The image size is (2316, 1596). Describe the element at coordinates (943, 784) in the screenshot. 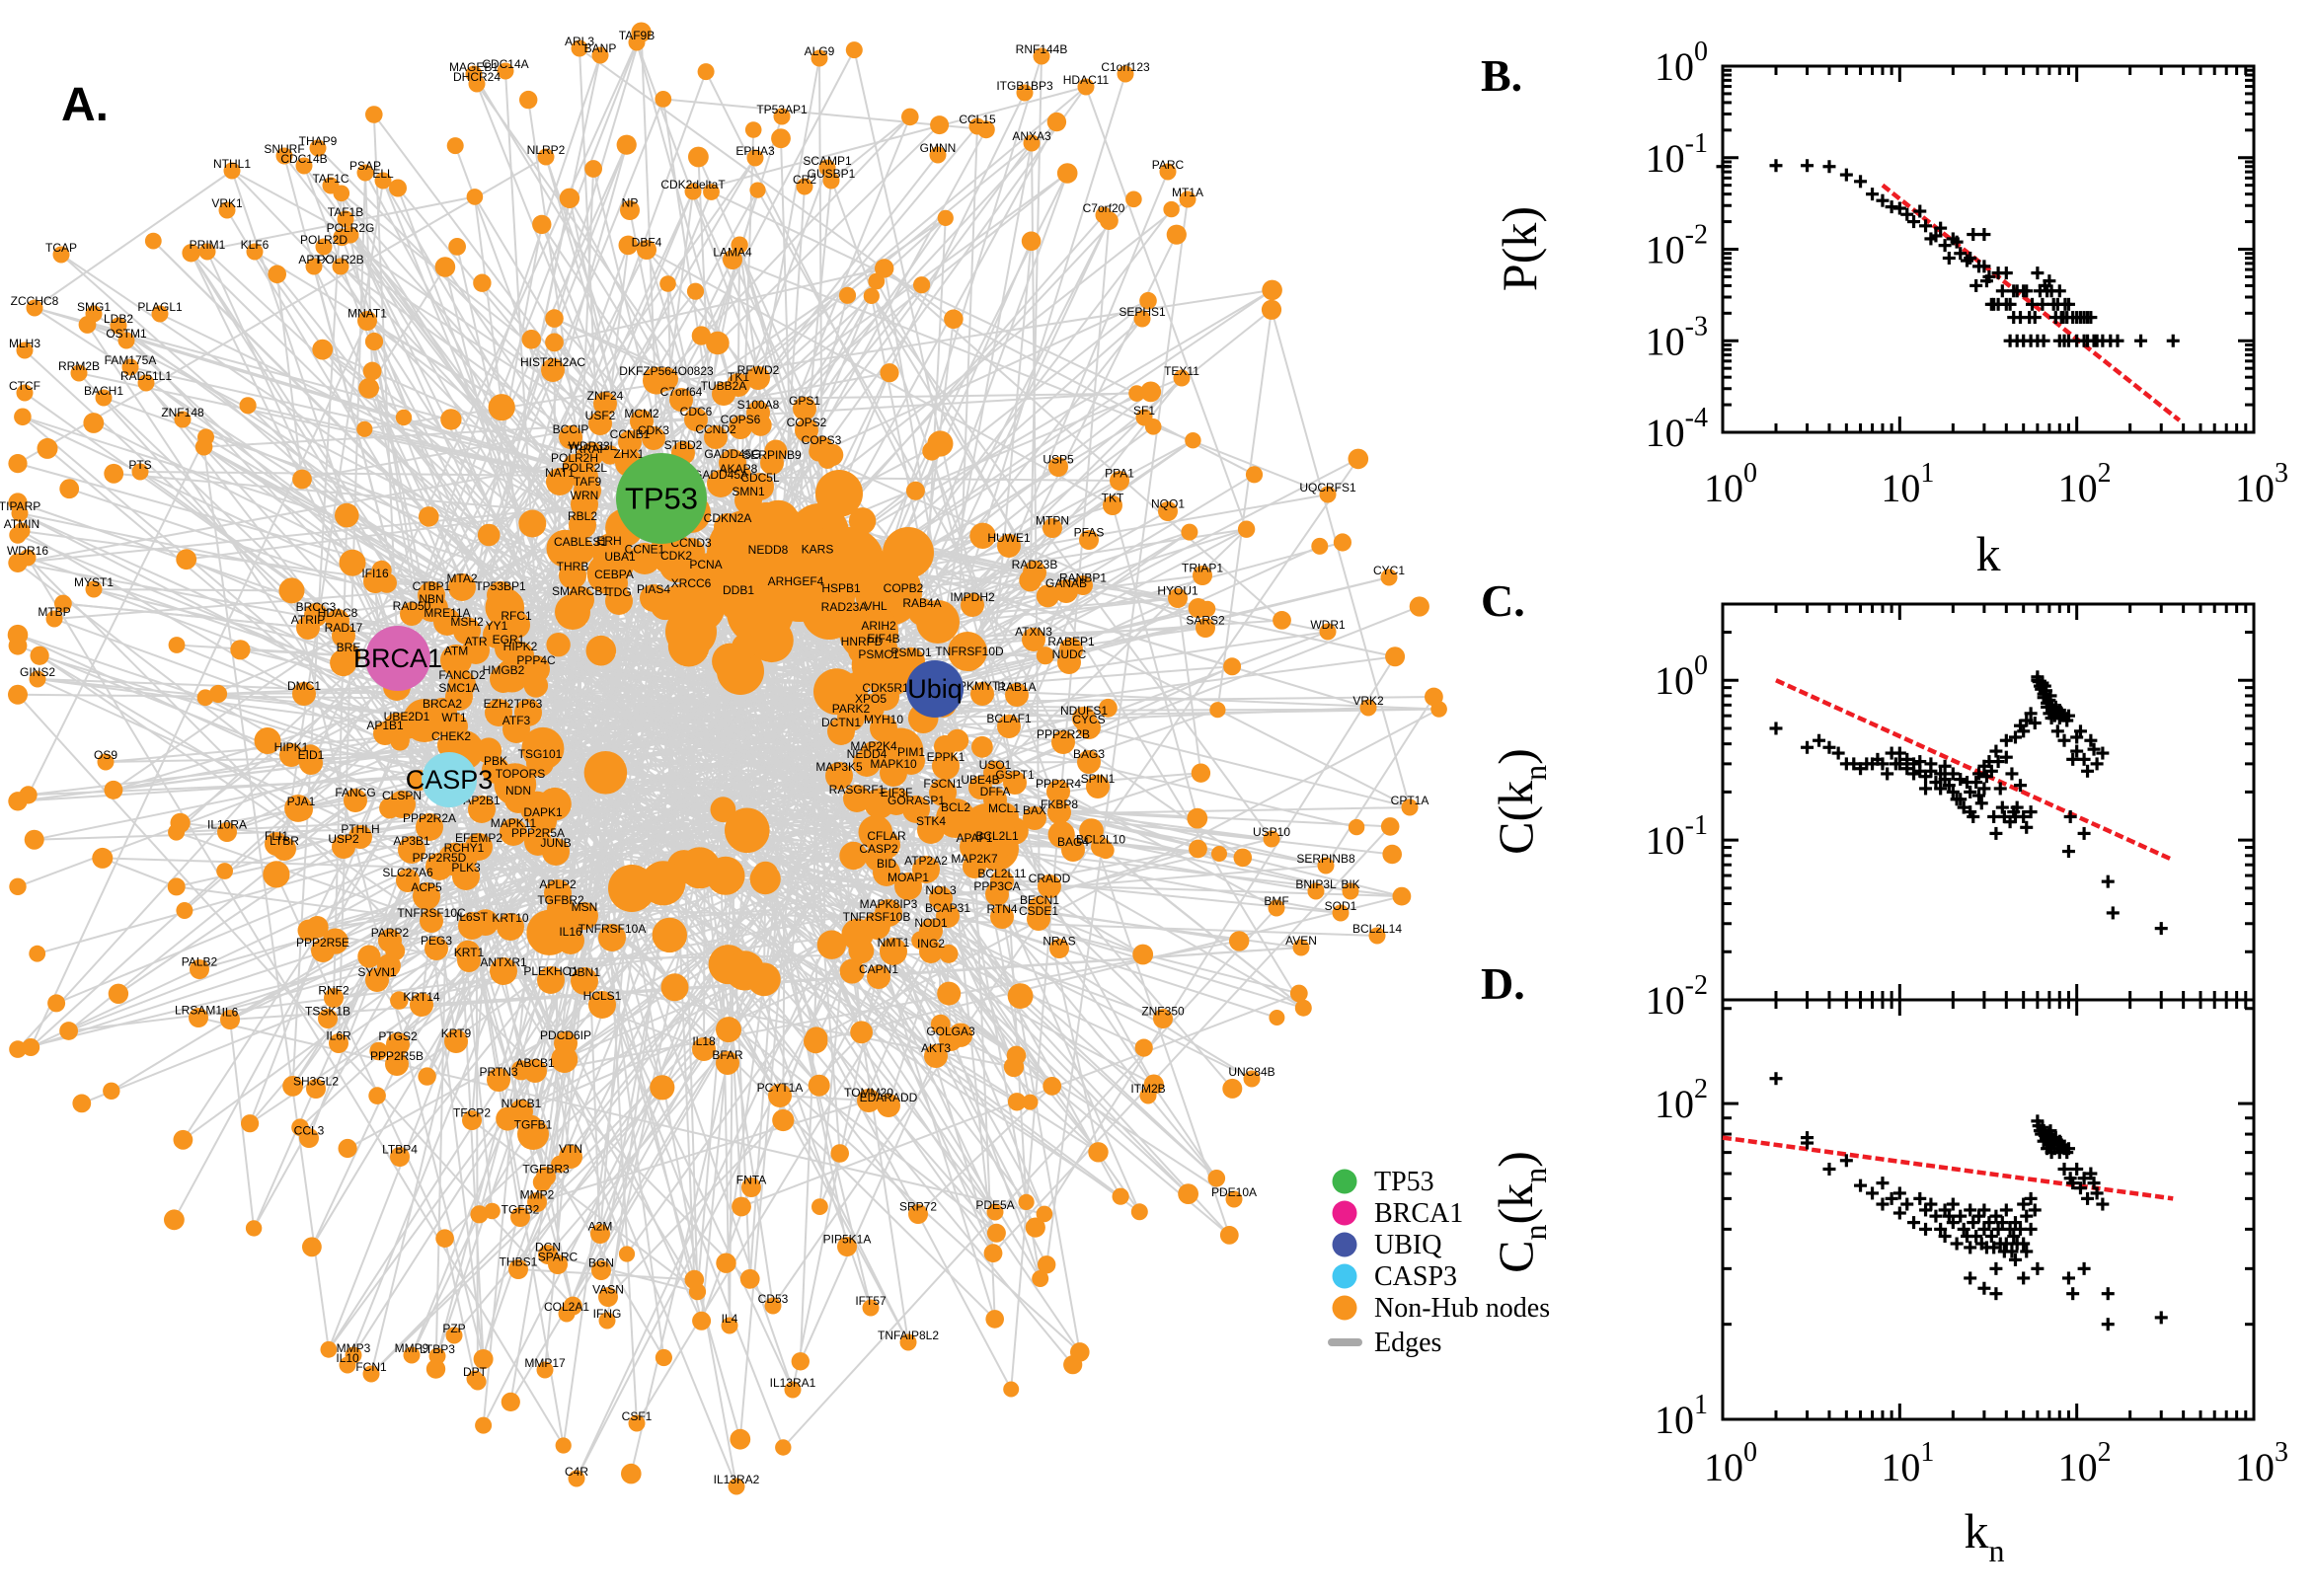

I see `node-label: FSCN1` at that location.